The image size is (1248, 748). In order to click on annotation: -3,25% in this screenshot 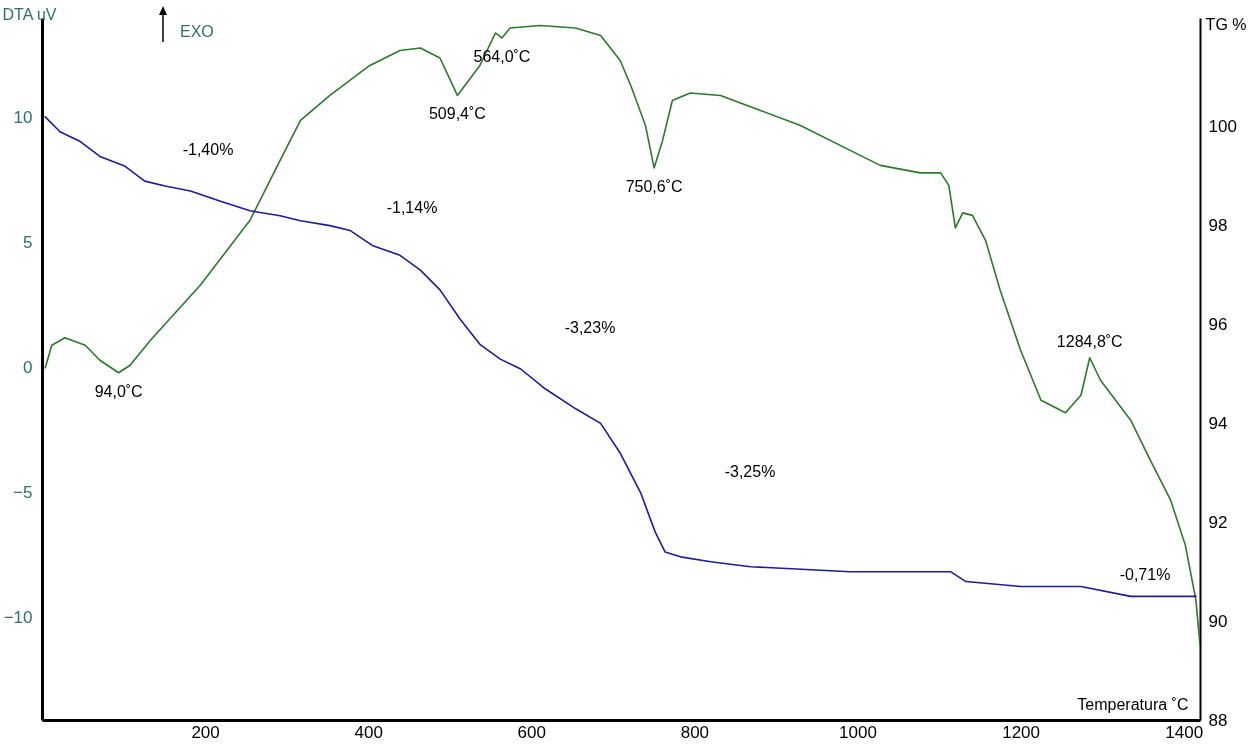, I will do `click(750, 471)`.